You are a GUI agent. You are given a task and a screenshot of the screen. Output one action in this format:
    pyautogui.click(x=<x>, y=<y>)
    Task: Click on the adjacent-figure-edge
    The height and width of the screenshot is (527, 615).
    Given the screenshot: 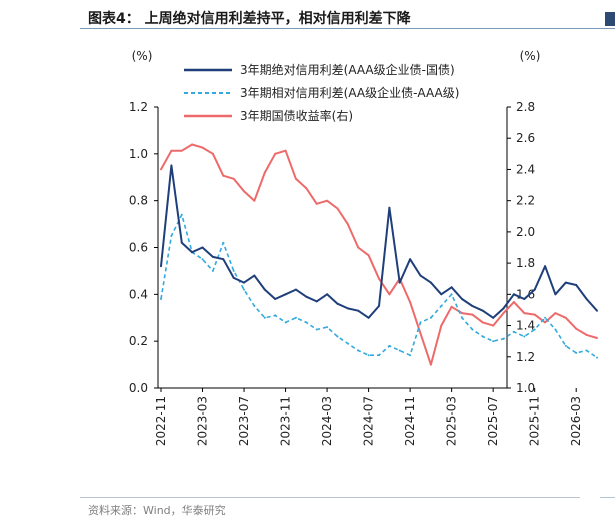 What is the action you would take?
    pyautogui.click(x=610, y=19)
    